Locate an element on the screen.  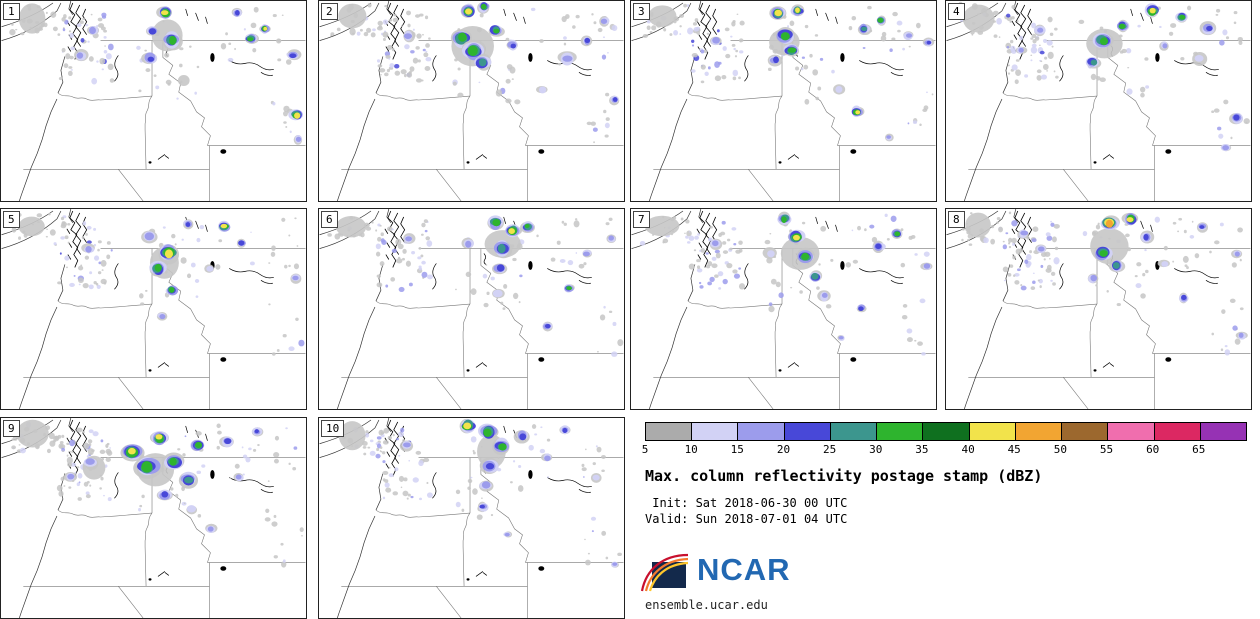
ensemble-member-panel: 7 is located at coordinates (783, 309).